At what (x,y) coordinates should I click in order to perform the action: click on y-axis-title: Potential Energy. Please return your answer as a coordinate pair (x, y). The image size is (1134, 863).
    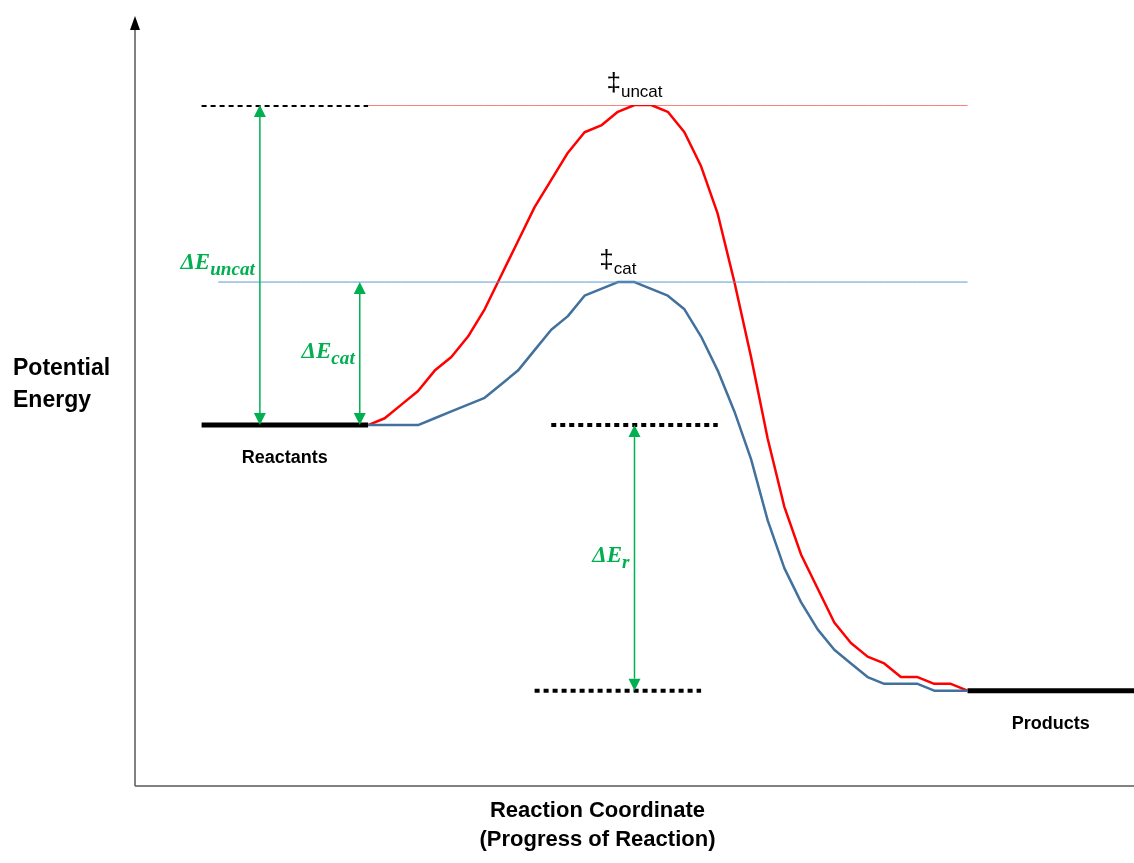
    Looking at the image, I should click on (62, 384).